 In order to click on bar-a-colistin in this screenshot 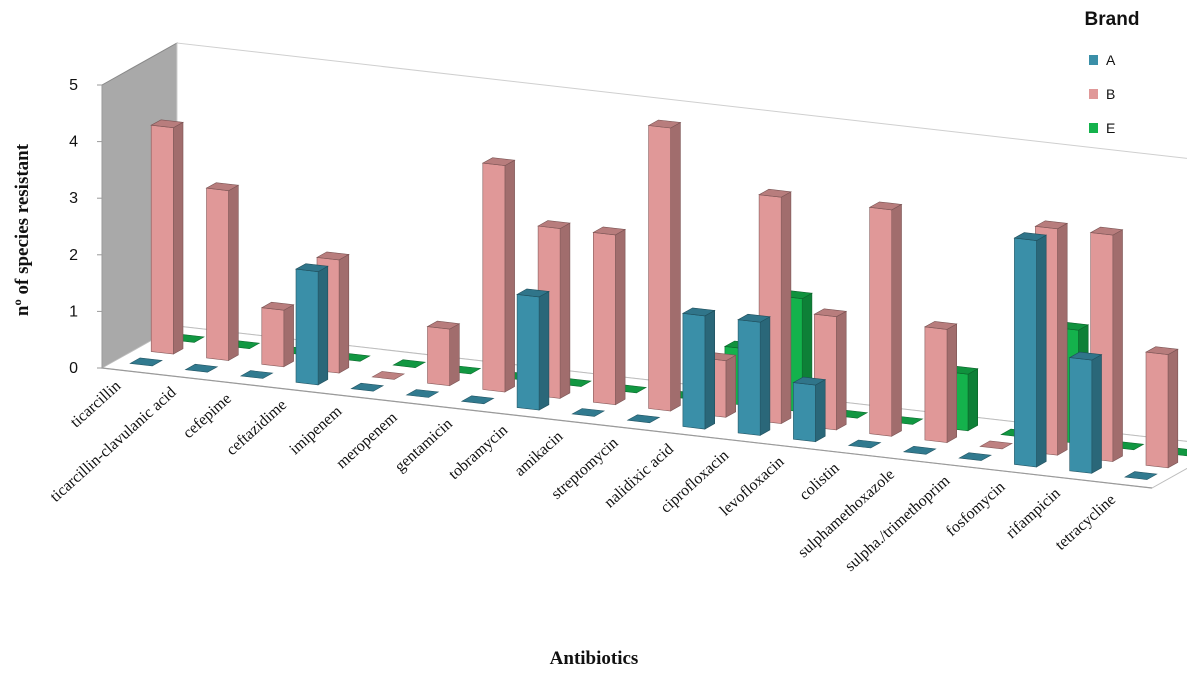, I will do `click(864, 444)`.